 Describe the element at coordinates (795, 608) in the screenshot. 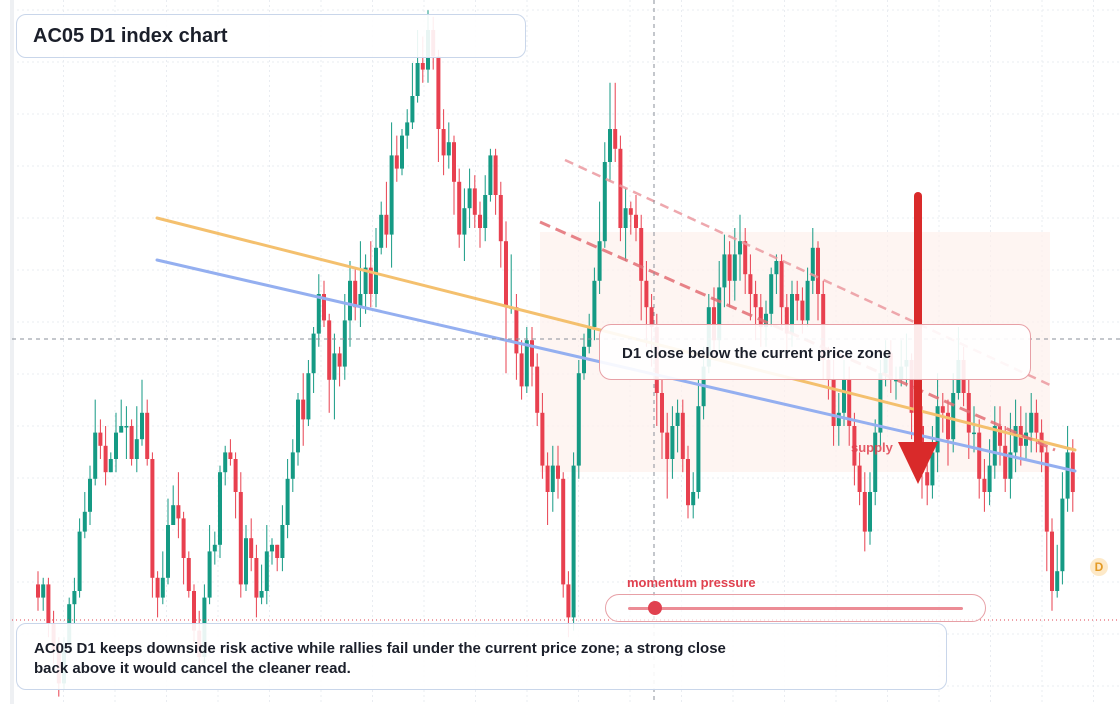

I see `momentum-slider` at that location.